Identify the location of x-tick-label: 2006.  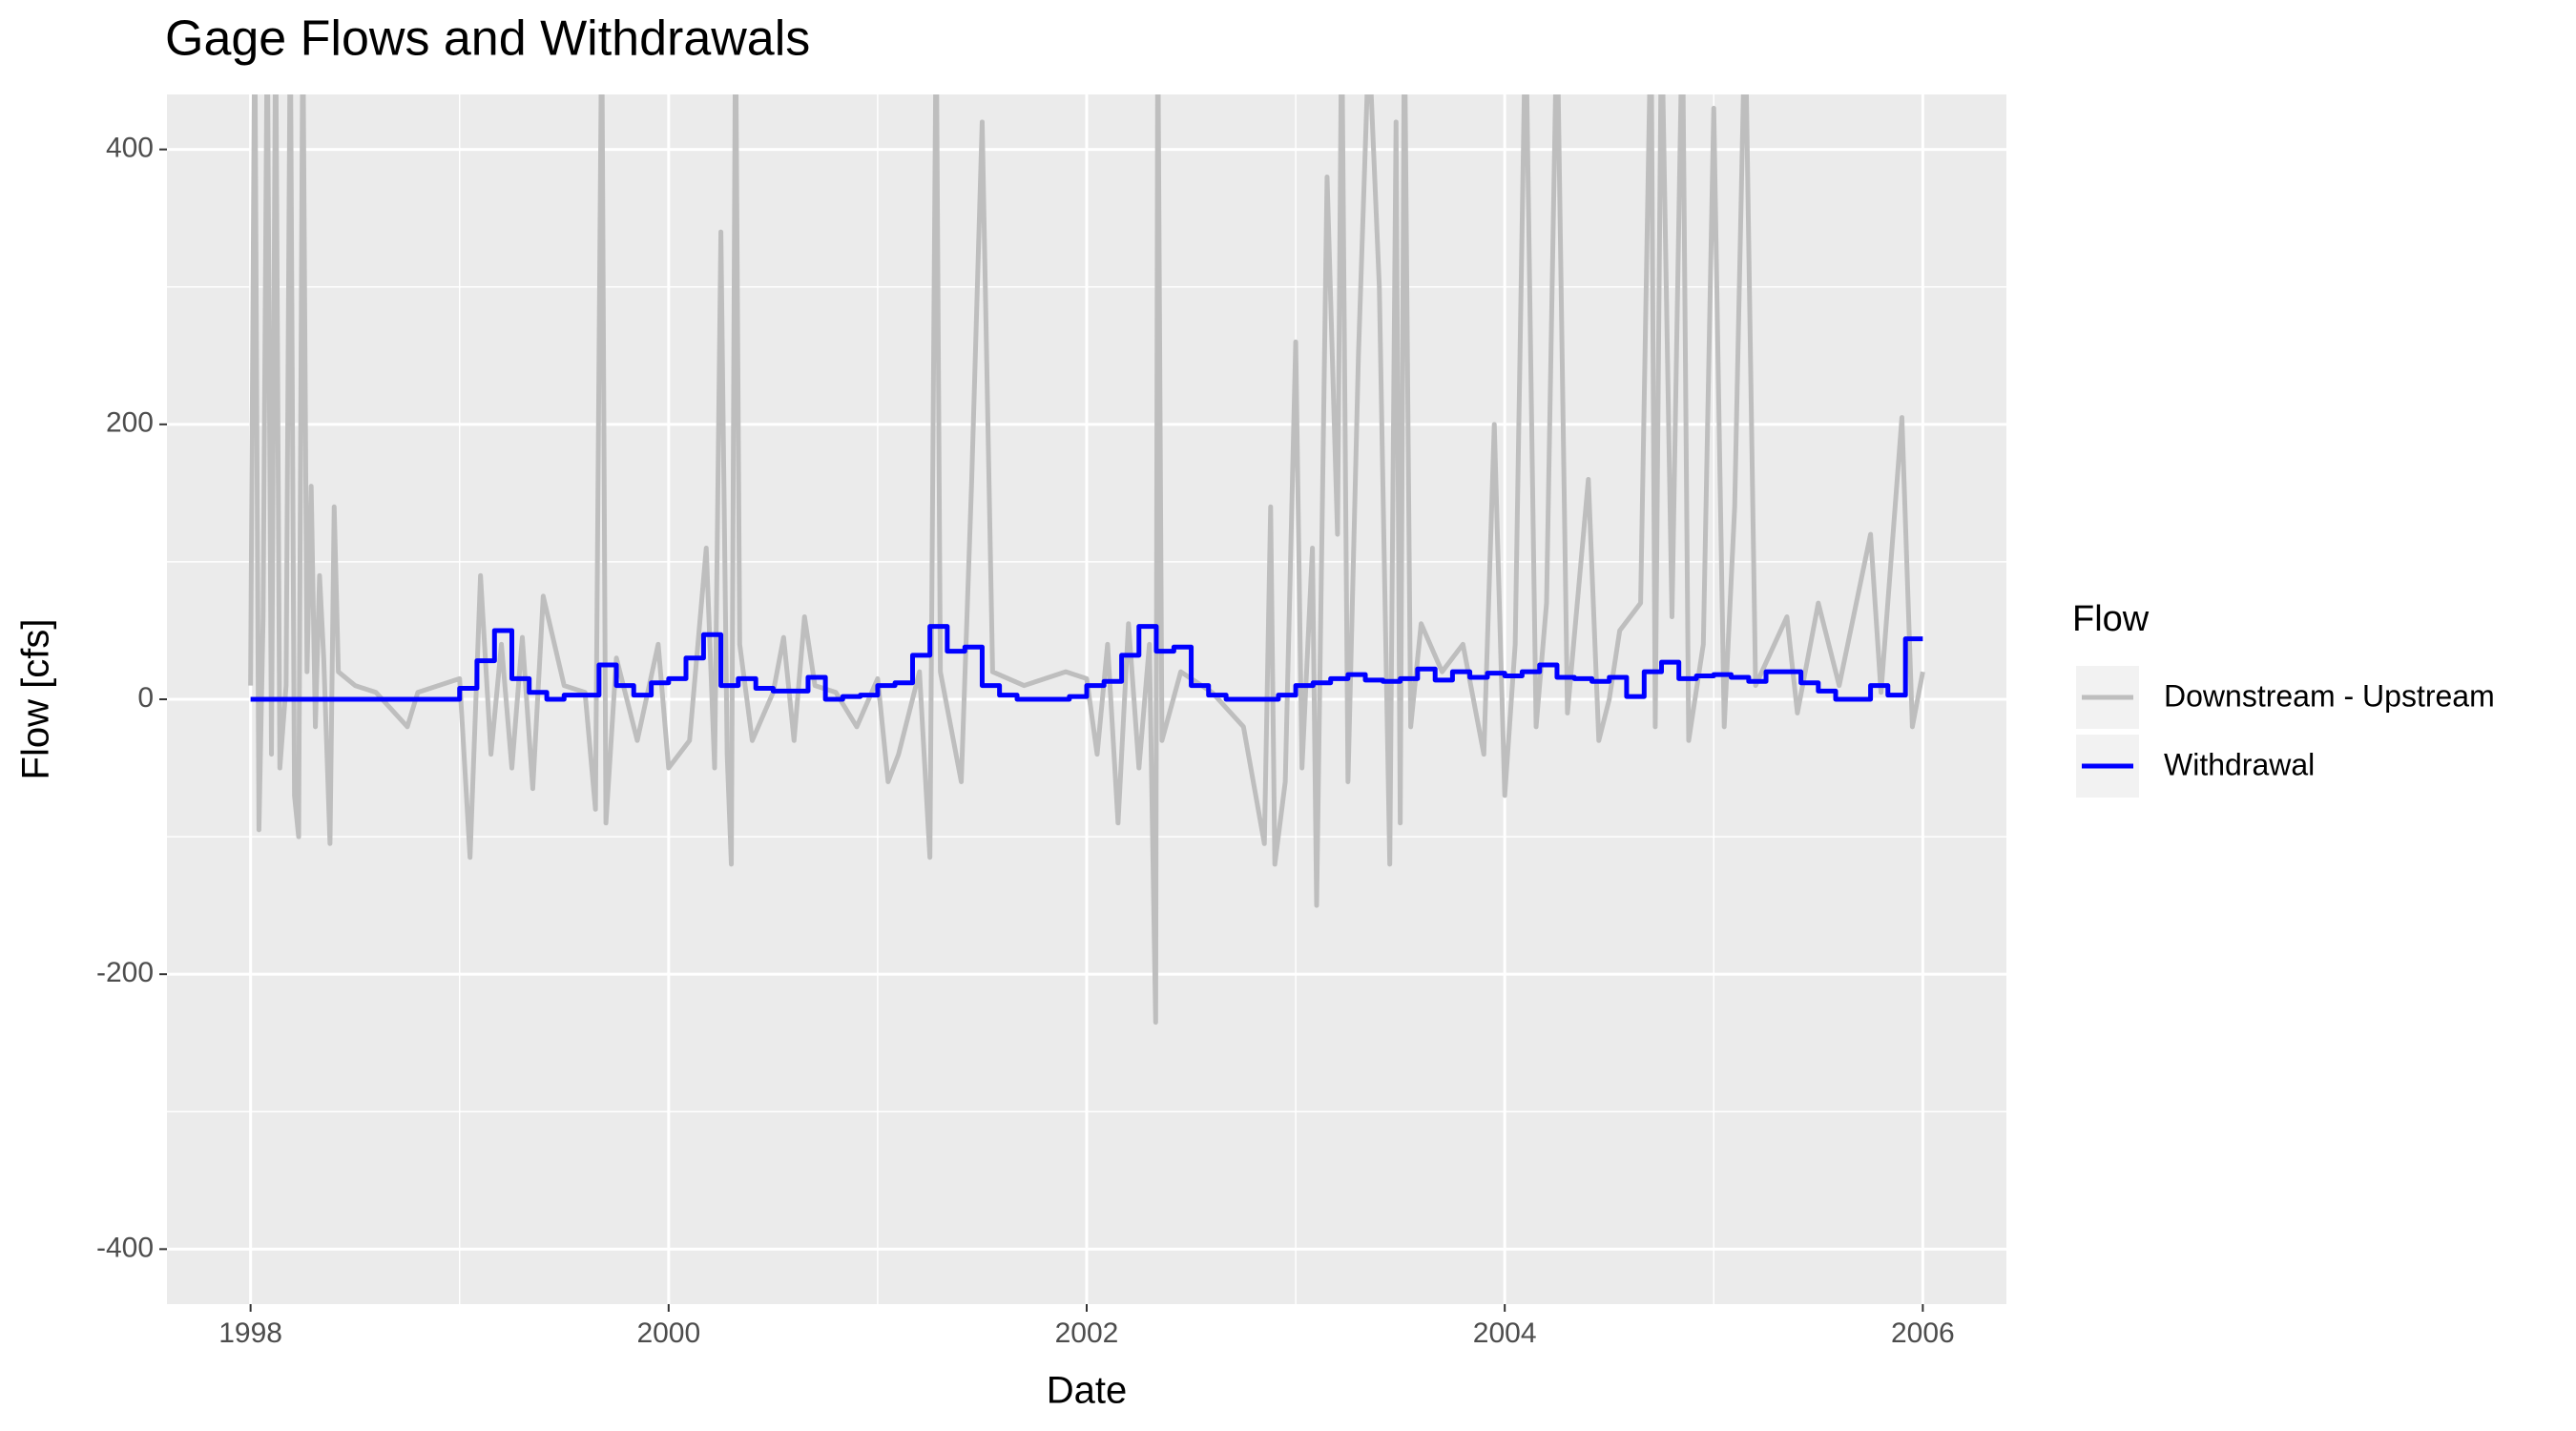
(1923, 1333).